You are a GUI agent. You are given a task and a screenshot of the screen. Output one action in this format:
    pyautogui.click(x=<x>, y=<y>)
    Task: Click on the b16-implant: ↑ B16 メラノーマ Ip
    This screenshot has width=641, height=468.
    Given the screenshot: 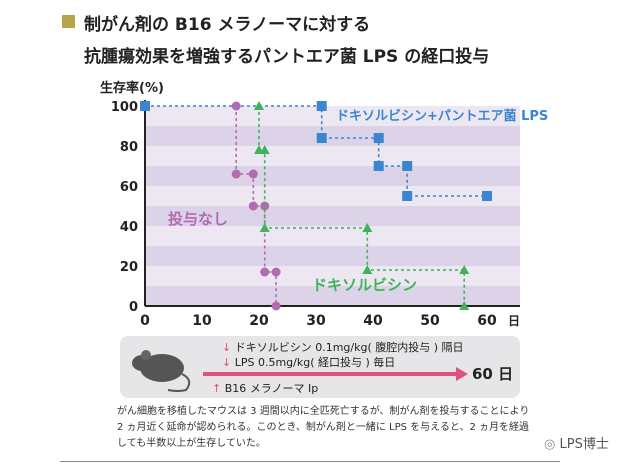 What is the action you would take?
    pyautogui.click(x=265, y=388)
    